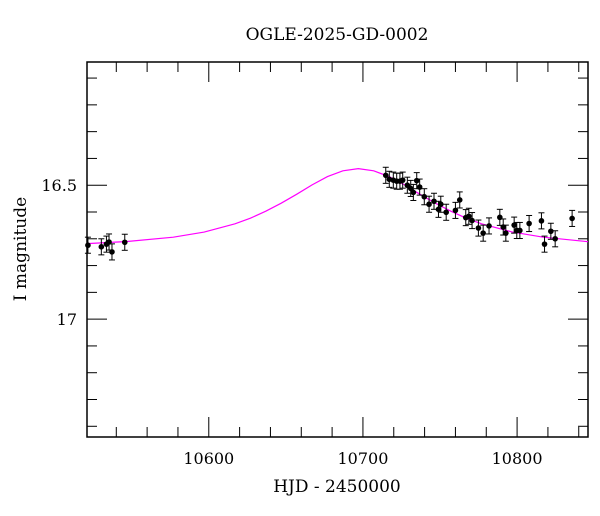 The width and height of the screenshot is (600, 516). Describe the element at coordinates (337, 487) in the screenshot. I see `x-axis-label: HJD - 2450000` at that location.